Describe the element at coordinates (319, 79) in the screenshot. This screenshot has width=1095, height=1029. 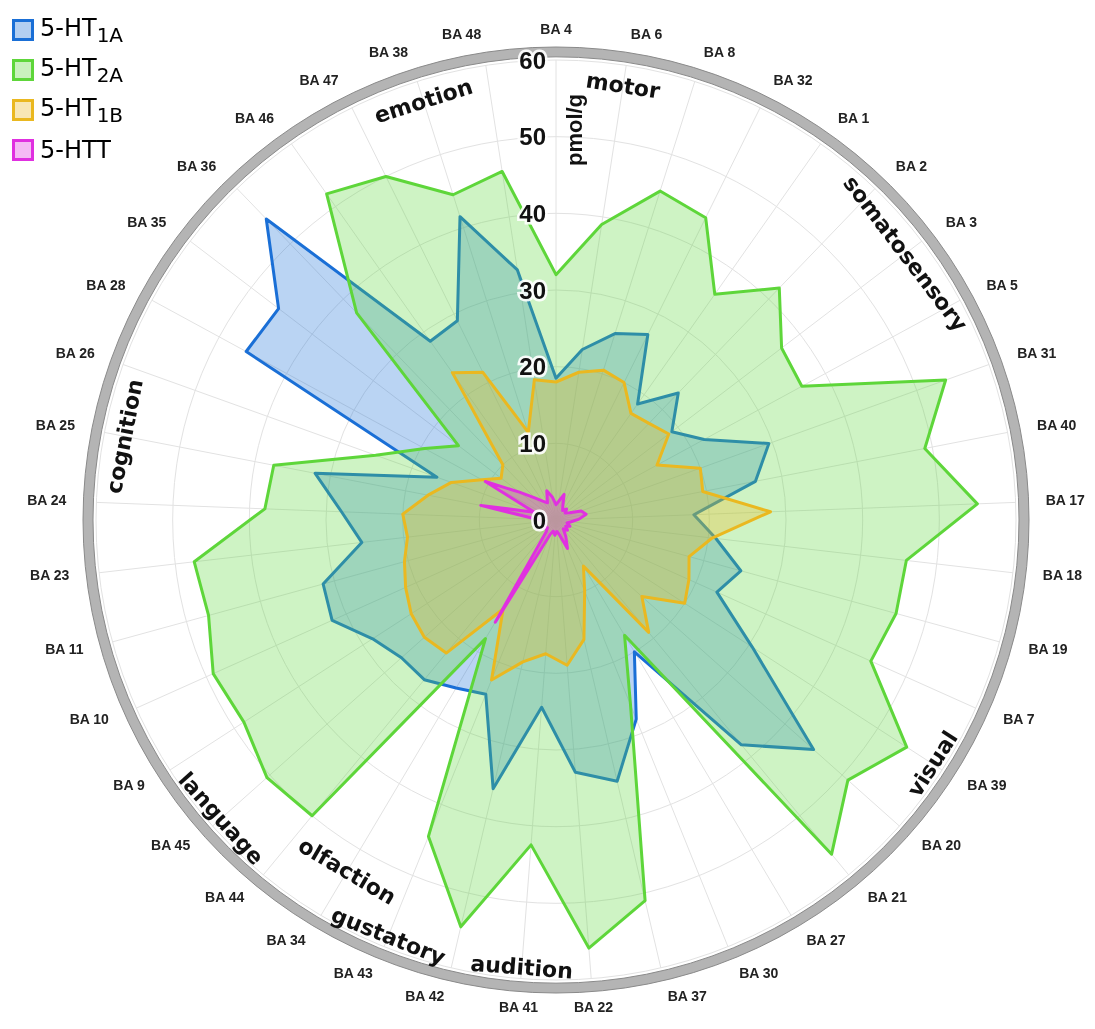
I see `spoke-label: BA 47` at that location.